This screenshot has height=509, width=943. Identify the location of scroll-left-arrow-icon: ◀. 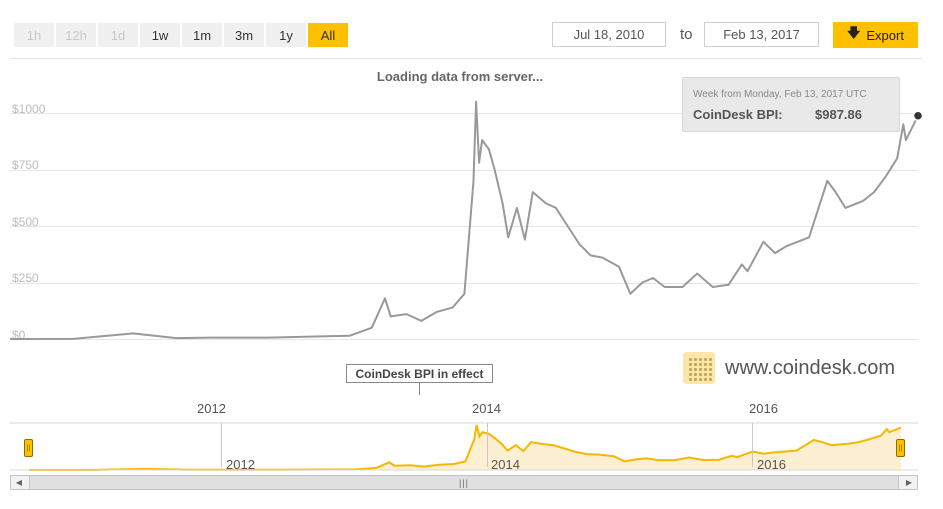
(19, 482).